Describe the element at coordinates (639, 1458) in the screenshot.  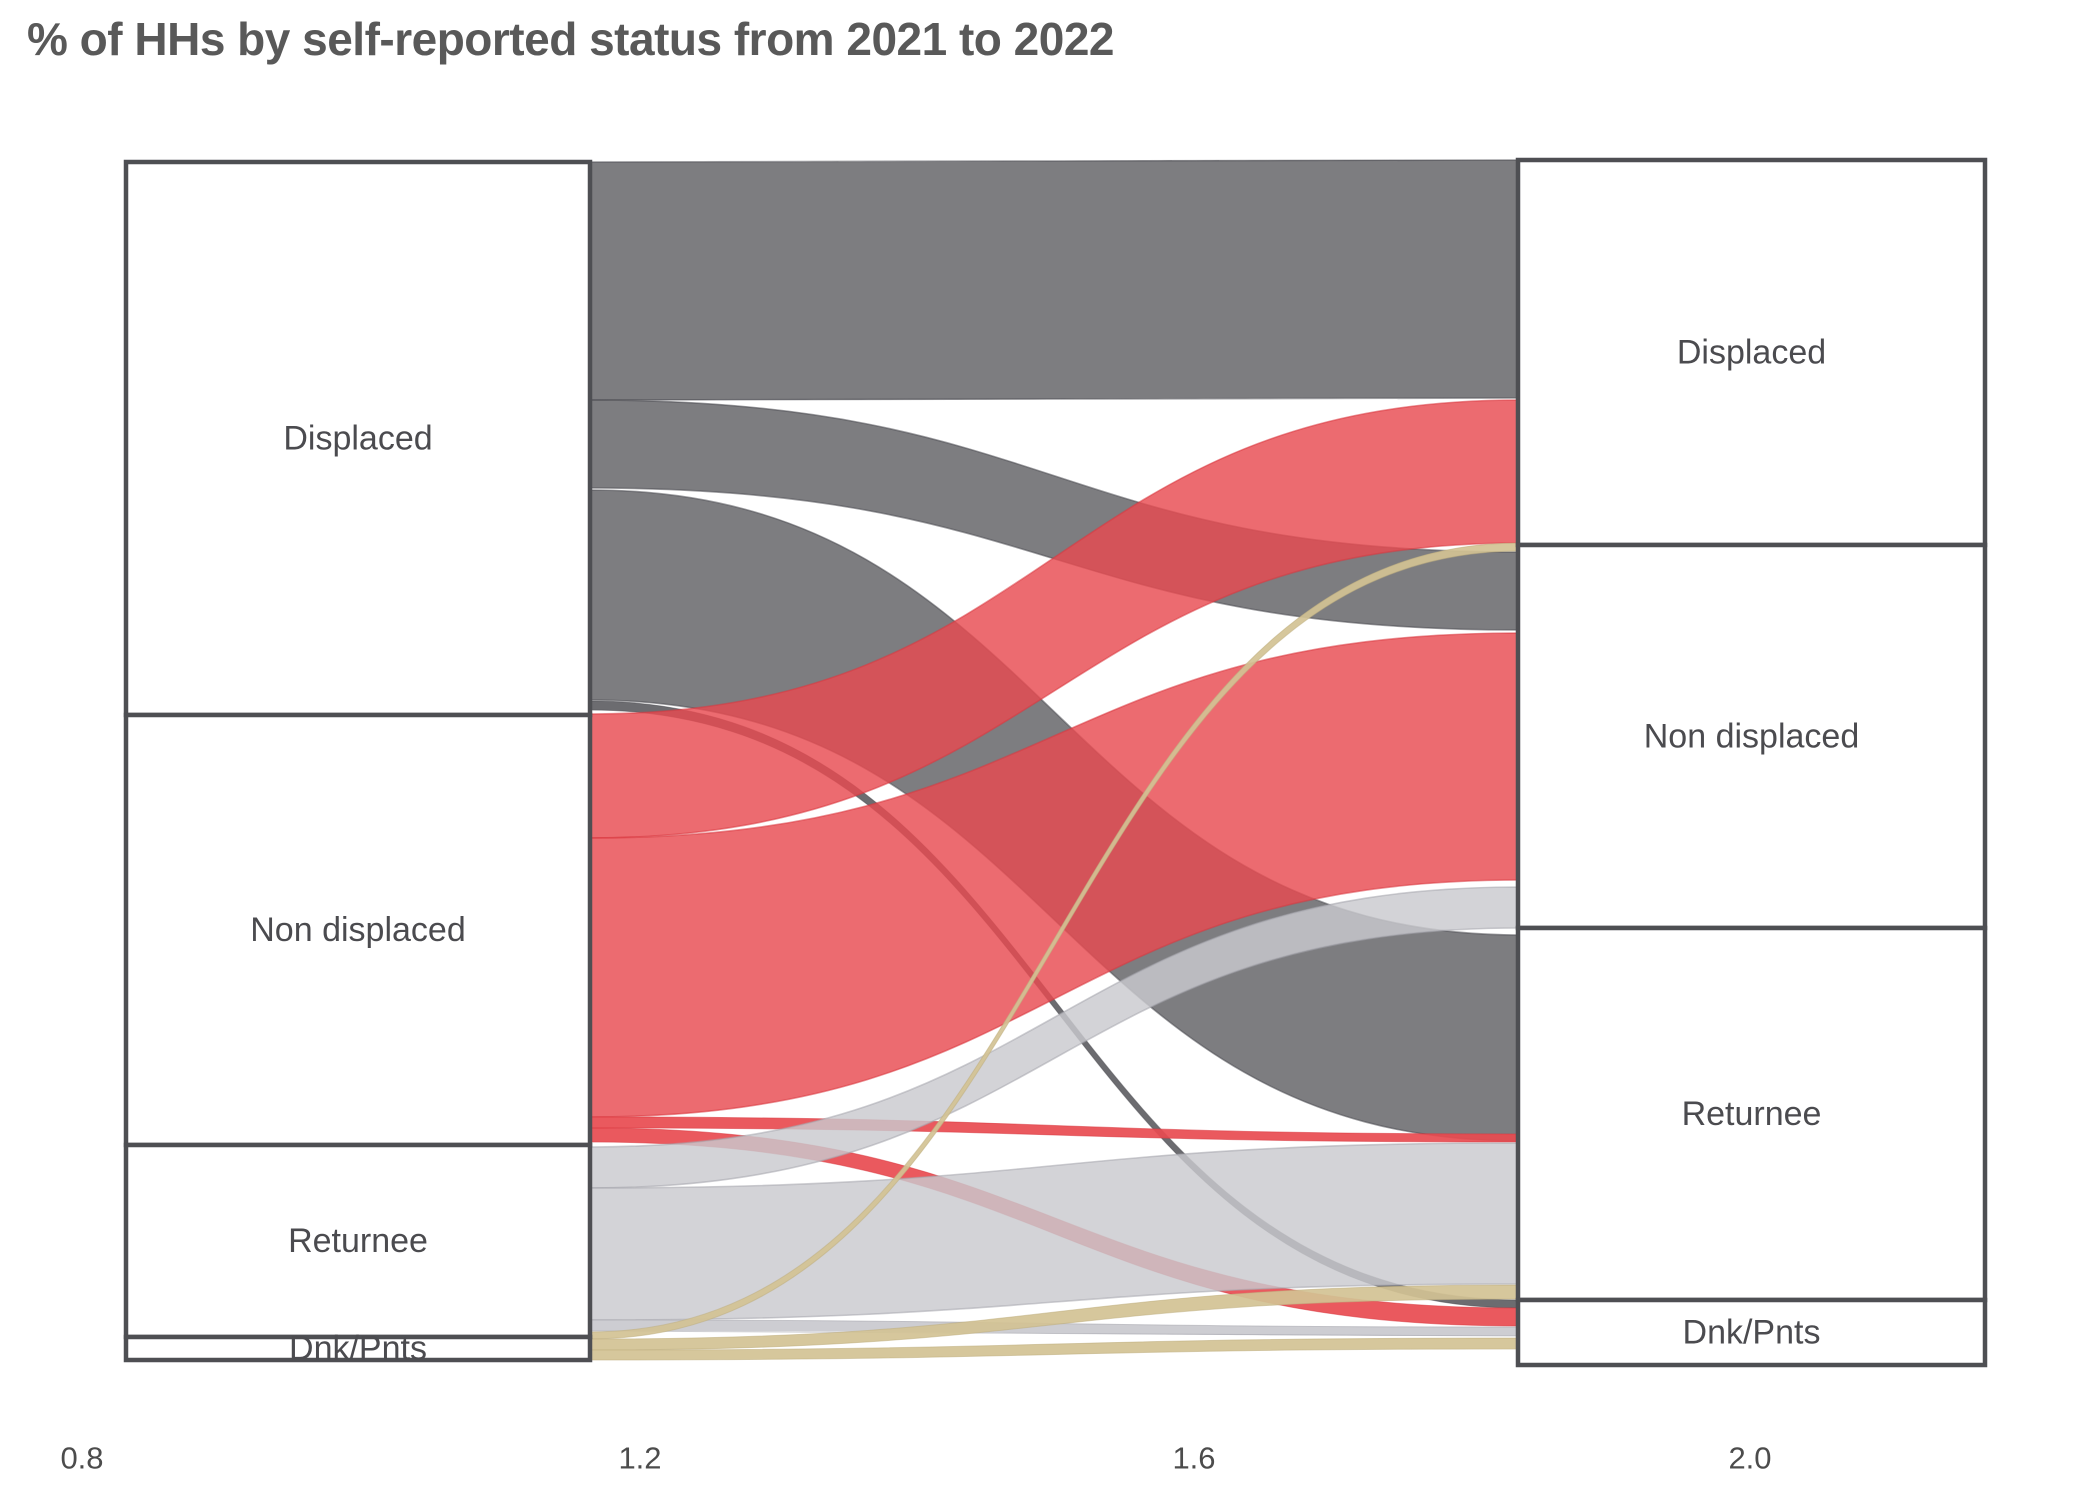
I see `x-tick-1.2: 1.2` at that location.